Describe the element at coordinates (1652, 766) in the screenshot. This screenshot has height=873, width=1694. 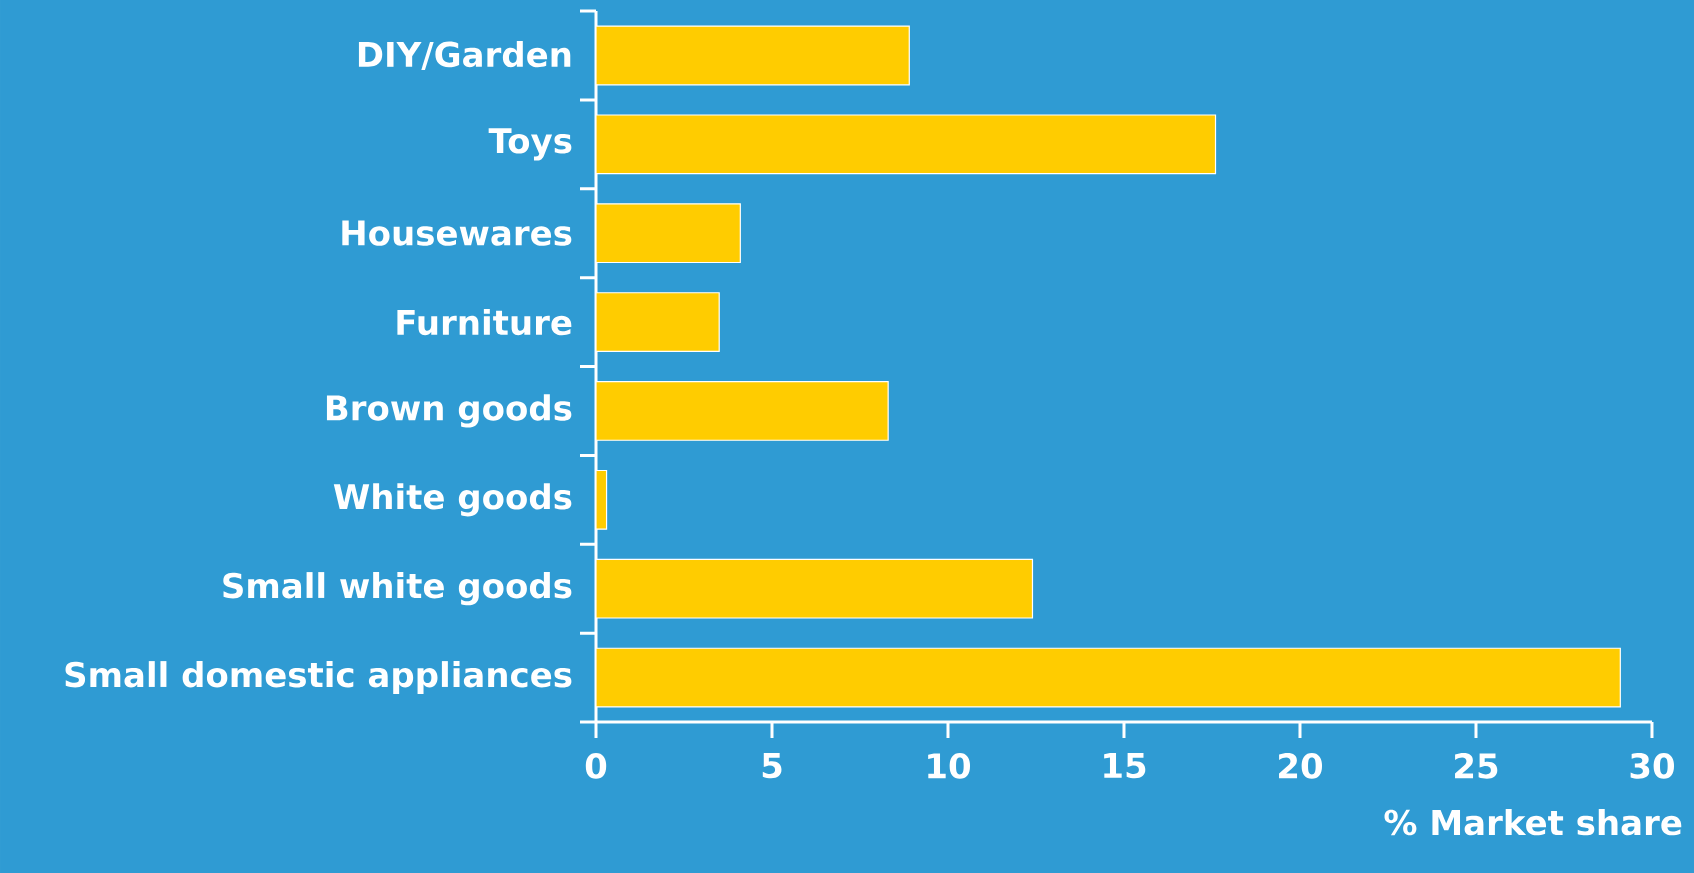
I see `x-tick-label: 30` at that location.